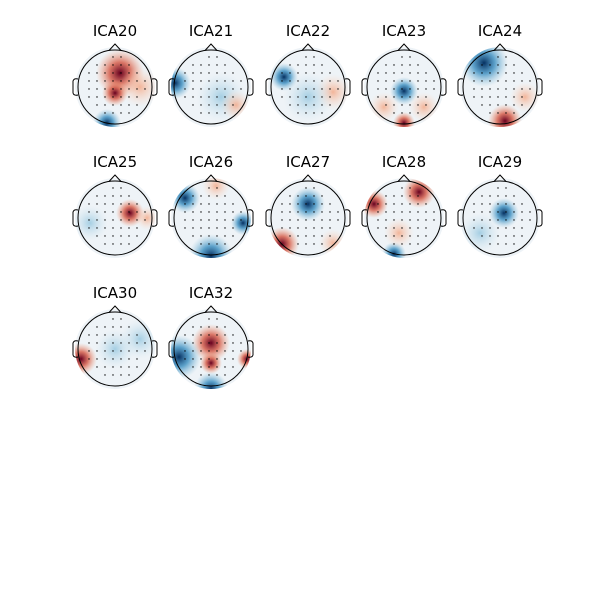 Image resolution: width=600 pixels, height=600 pixels. I want to click on head-outline, so click(500, 218).